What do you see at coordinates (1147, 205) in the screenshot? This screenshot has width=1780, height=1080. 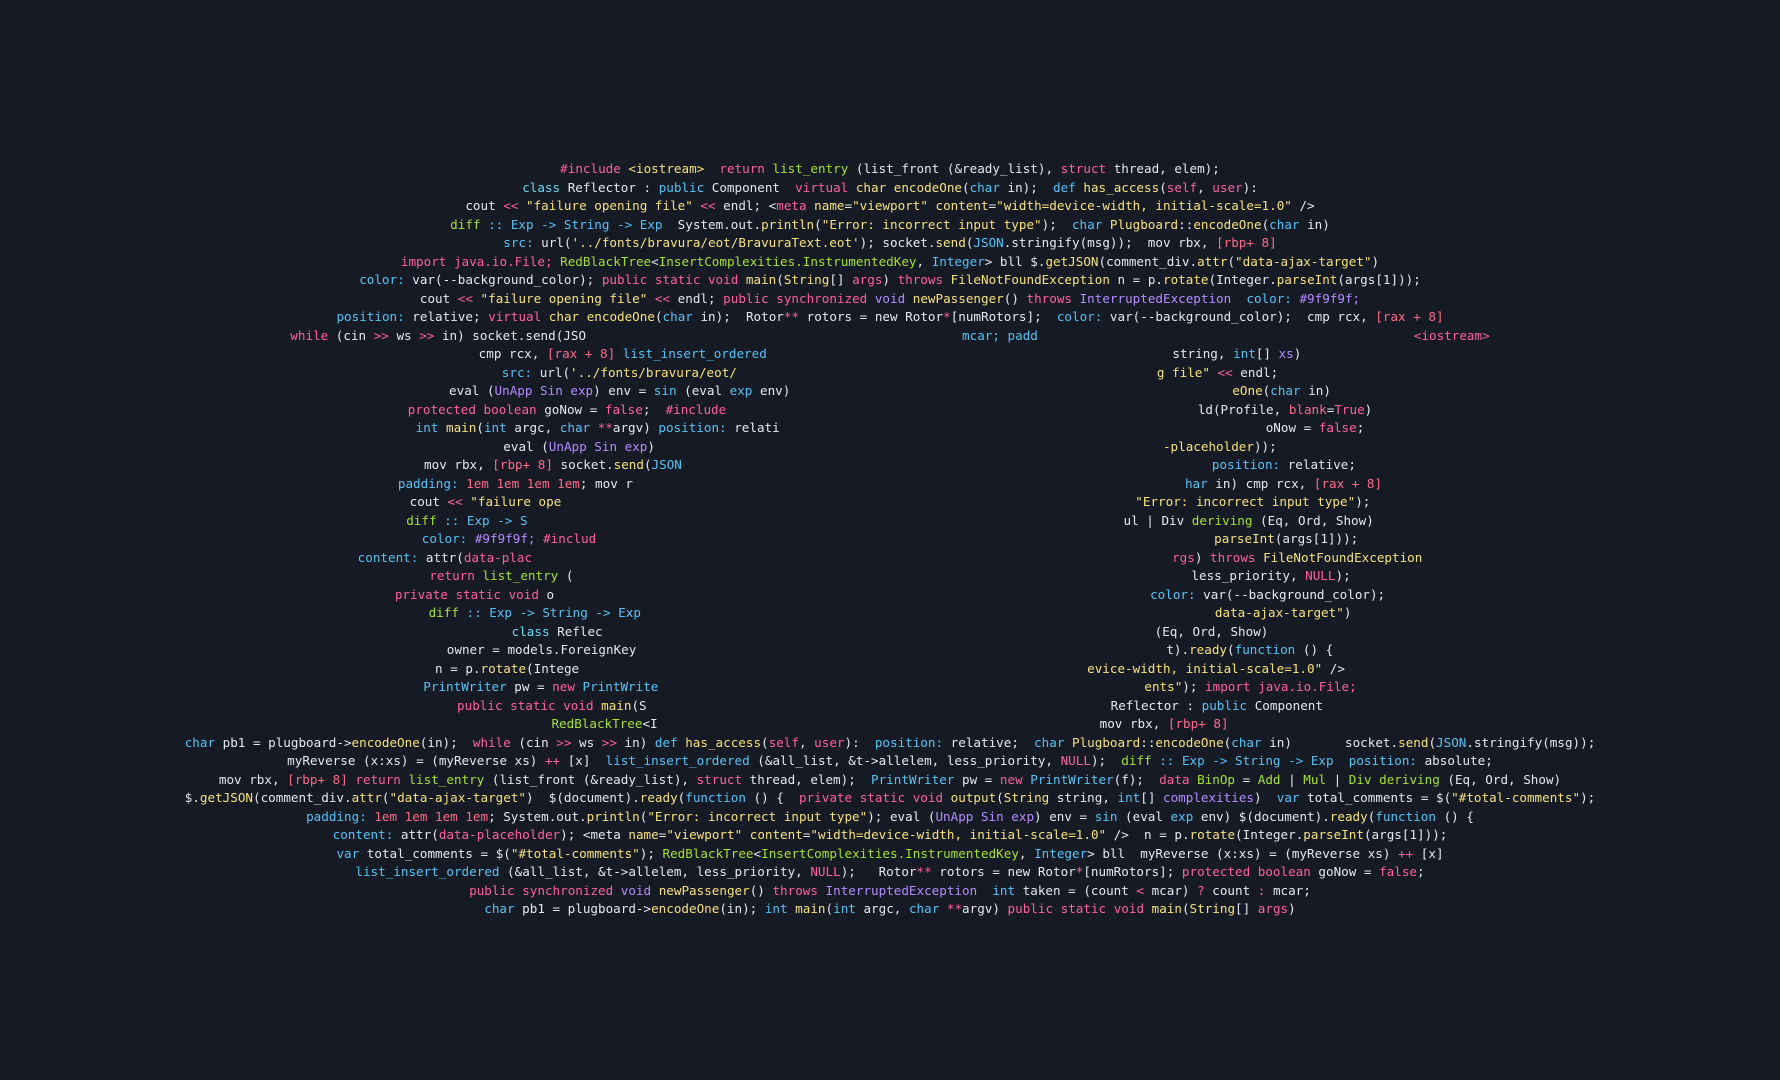 I see `code-token: "width=device-width, initial-scale=1.0"` at bounding box center [1147, 205].